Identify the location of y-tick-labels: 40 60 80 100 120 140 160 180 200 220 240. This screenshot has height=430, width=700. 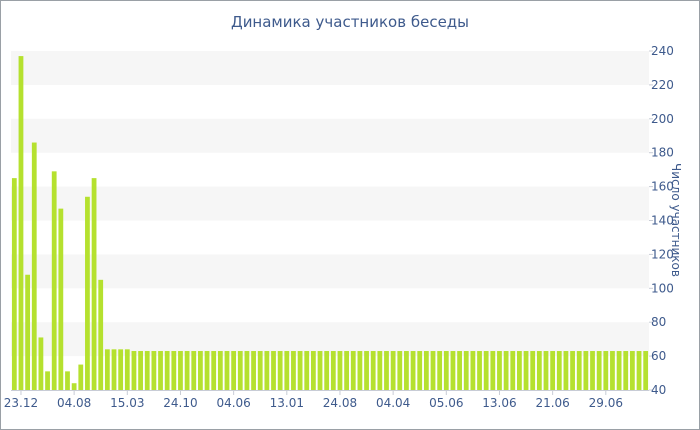
(661, 220).